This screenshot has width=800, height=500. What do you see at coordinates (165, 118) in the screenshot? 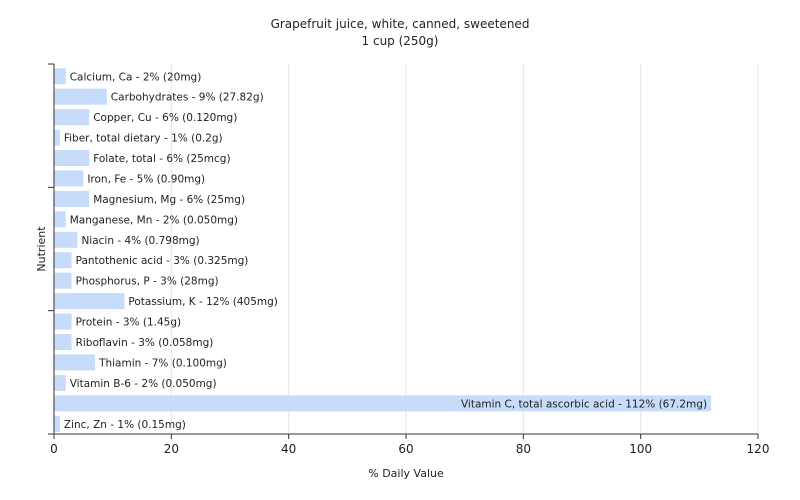
I see `bar-label-2: Copper, Cu - 6% (0.120mg)` at bounding box center [165, 118].